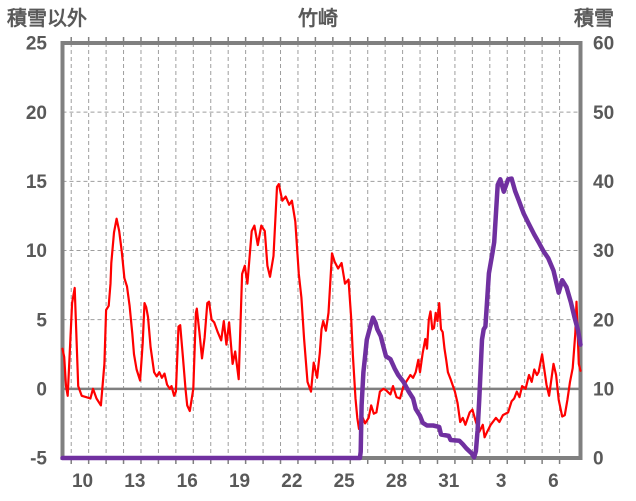  What do you see at coordinates (37, 44) in the screenshot?
I see `left-tick-label: 25` at bounding box center [37, 44].